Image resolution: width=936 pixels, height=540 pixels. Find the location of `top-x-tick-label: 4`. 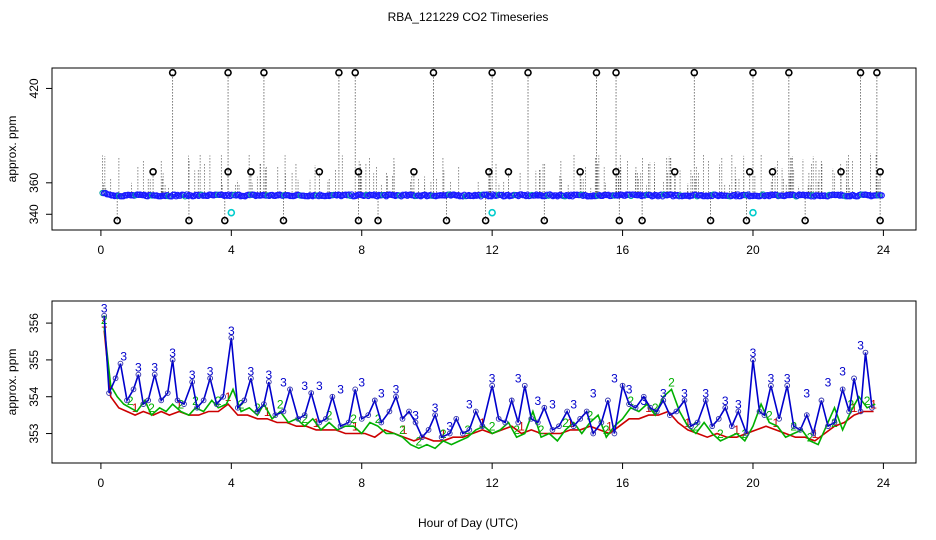

top-x-tick-label: 4 is located at coordinates (231, 250).